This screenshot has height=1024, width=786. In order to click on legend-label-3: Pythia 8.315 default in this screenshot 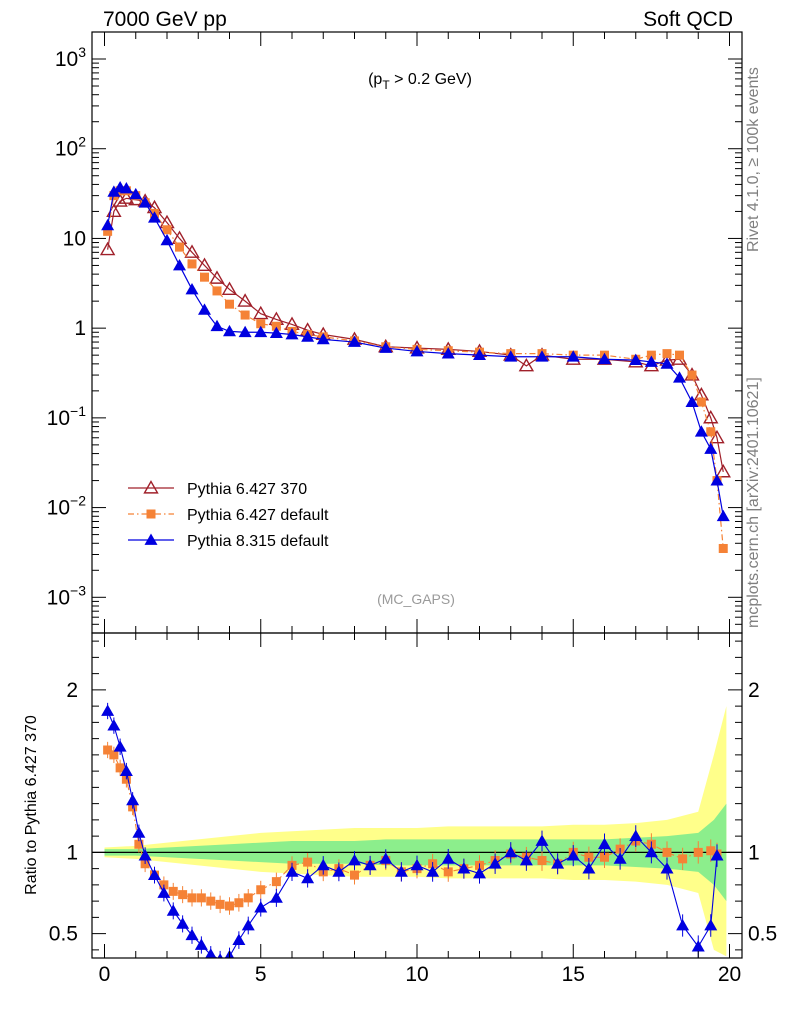, I will do `click(258, 541)`.